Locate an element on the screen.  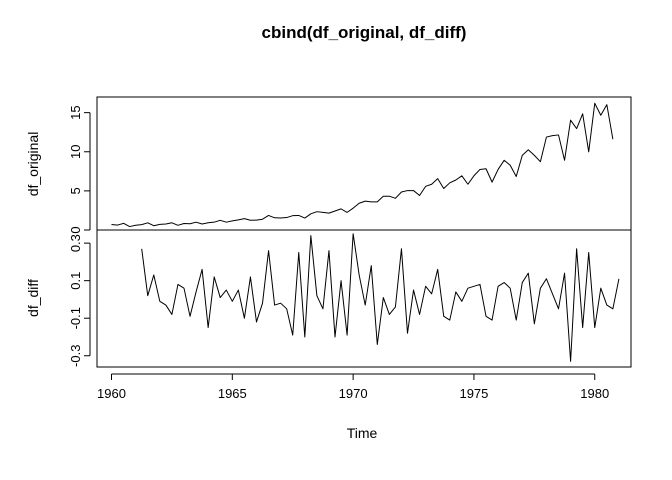
panel-1-y-axis-title: df_original is located at coordinates (33, 164).